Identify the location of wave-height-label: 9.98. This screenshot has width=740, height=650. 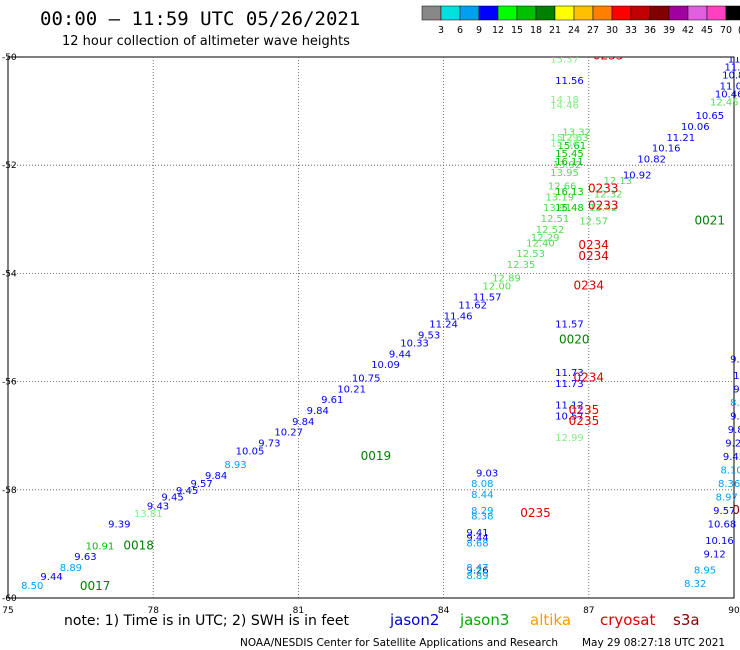
(735, 416).